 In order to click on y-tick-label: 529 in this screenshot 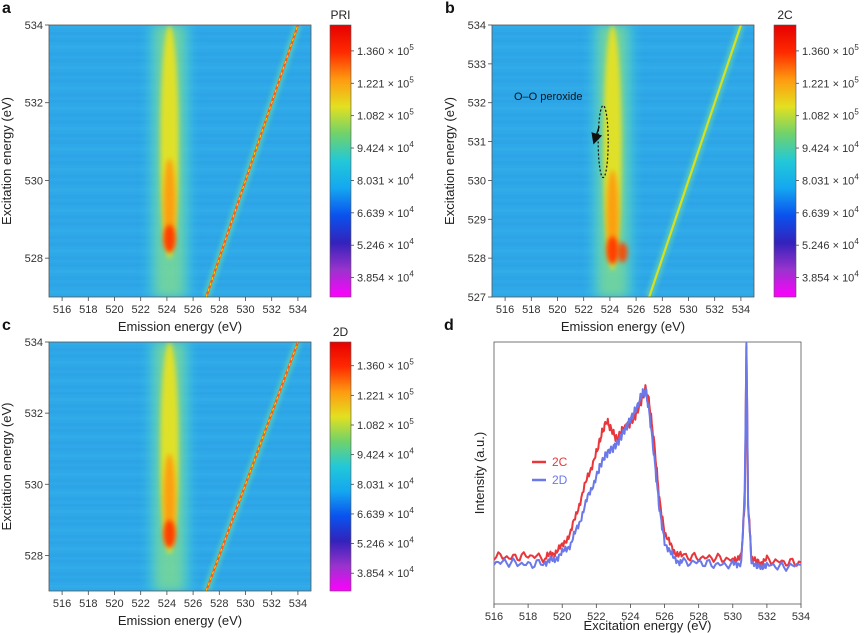, I will do `click(477, 220)`.